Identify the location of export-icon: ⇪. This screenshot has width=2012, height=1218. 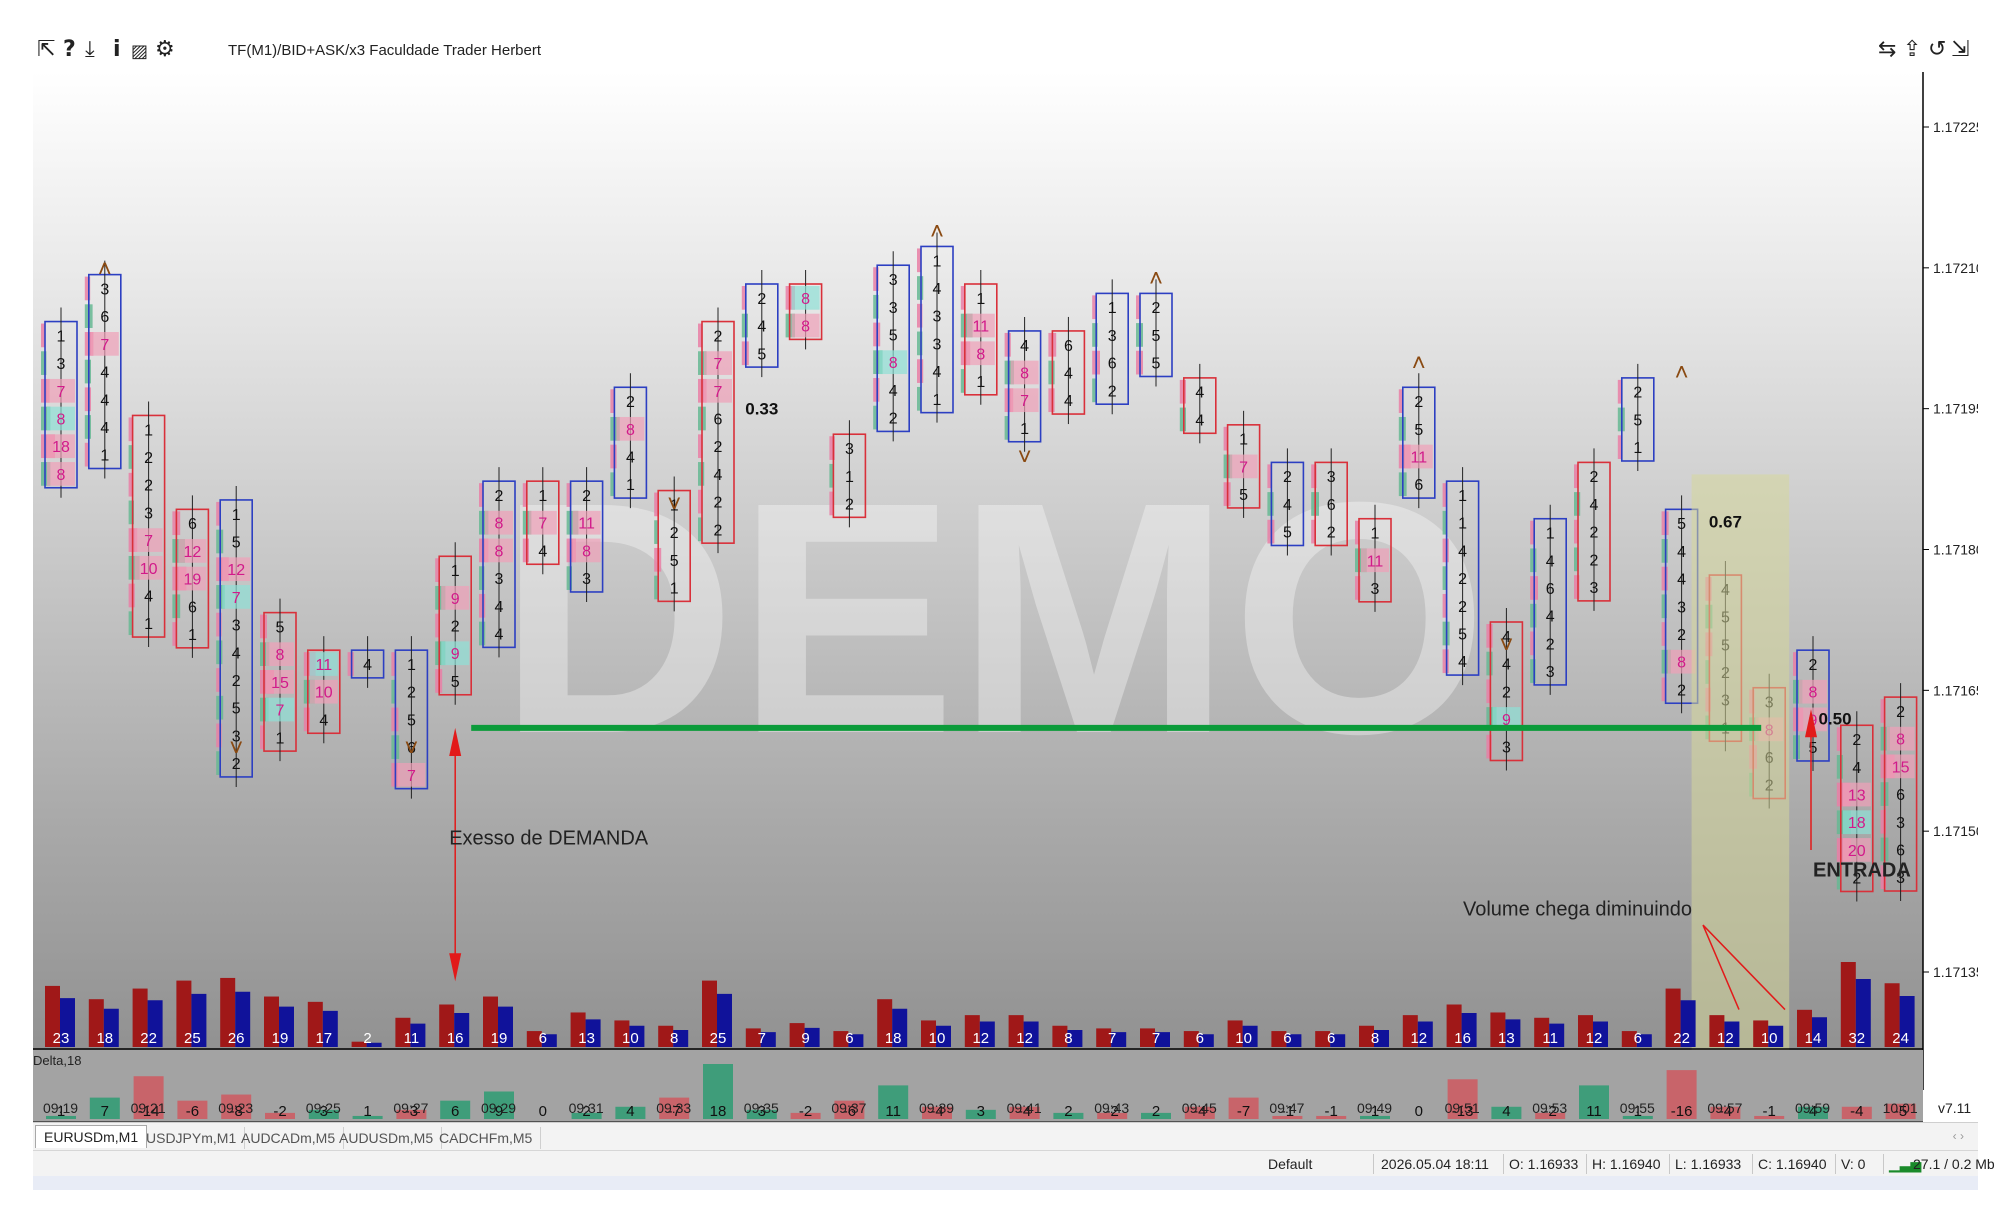
(1912, 49).